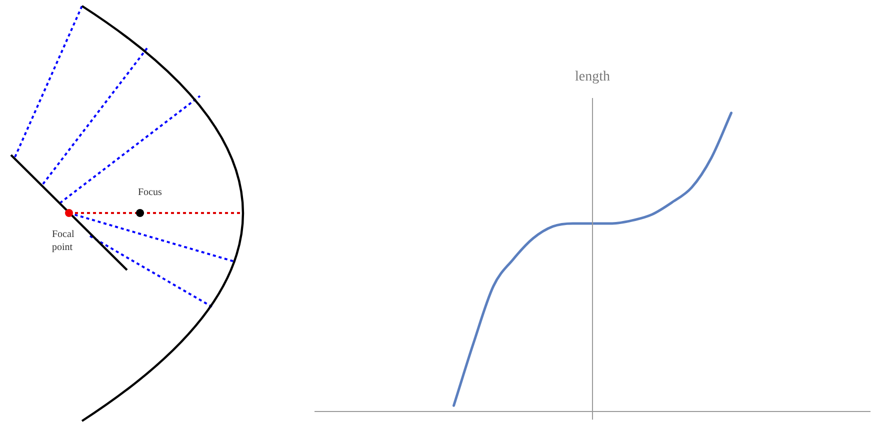 The height and width of the screenshot is (441, 885). What do you see at coordinates (150, 192) in the screenshot?
I see `text: Focus` at bounding box center [150, 192].